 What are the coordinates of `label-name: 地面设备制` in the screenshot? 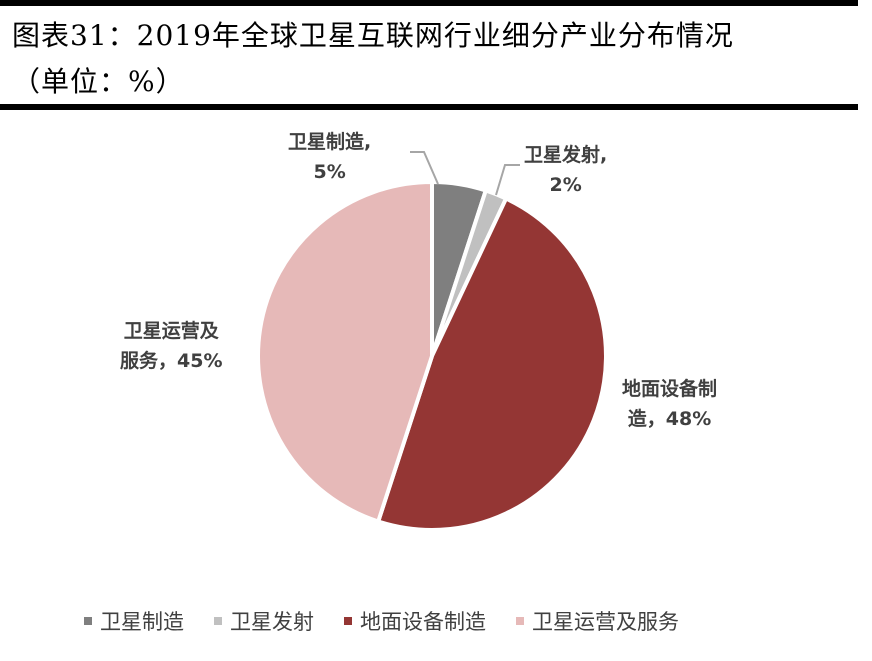 It's located at (670, 389).